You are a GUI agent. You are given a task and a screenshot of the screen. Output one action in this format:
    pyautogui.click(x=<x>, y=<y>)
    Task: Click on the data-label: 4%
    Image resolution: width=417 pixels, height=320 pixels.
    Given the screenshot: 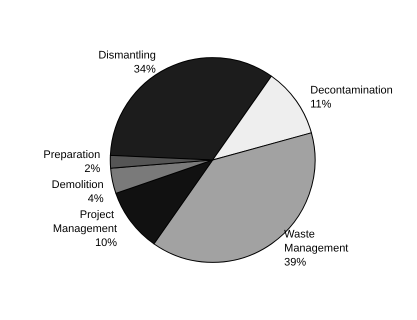 What is the action you would take?
    pyautogui.click(x=96, y=198)
    